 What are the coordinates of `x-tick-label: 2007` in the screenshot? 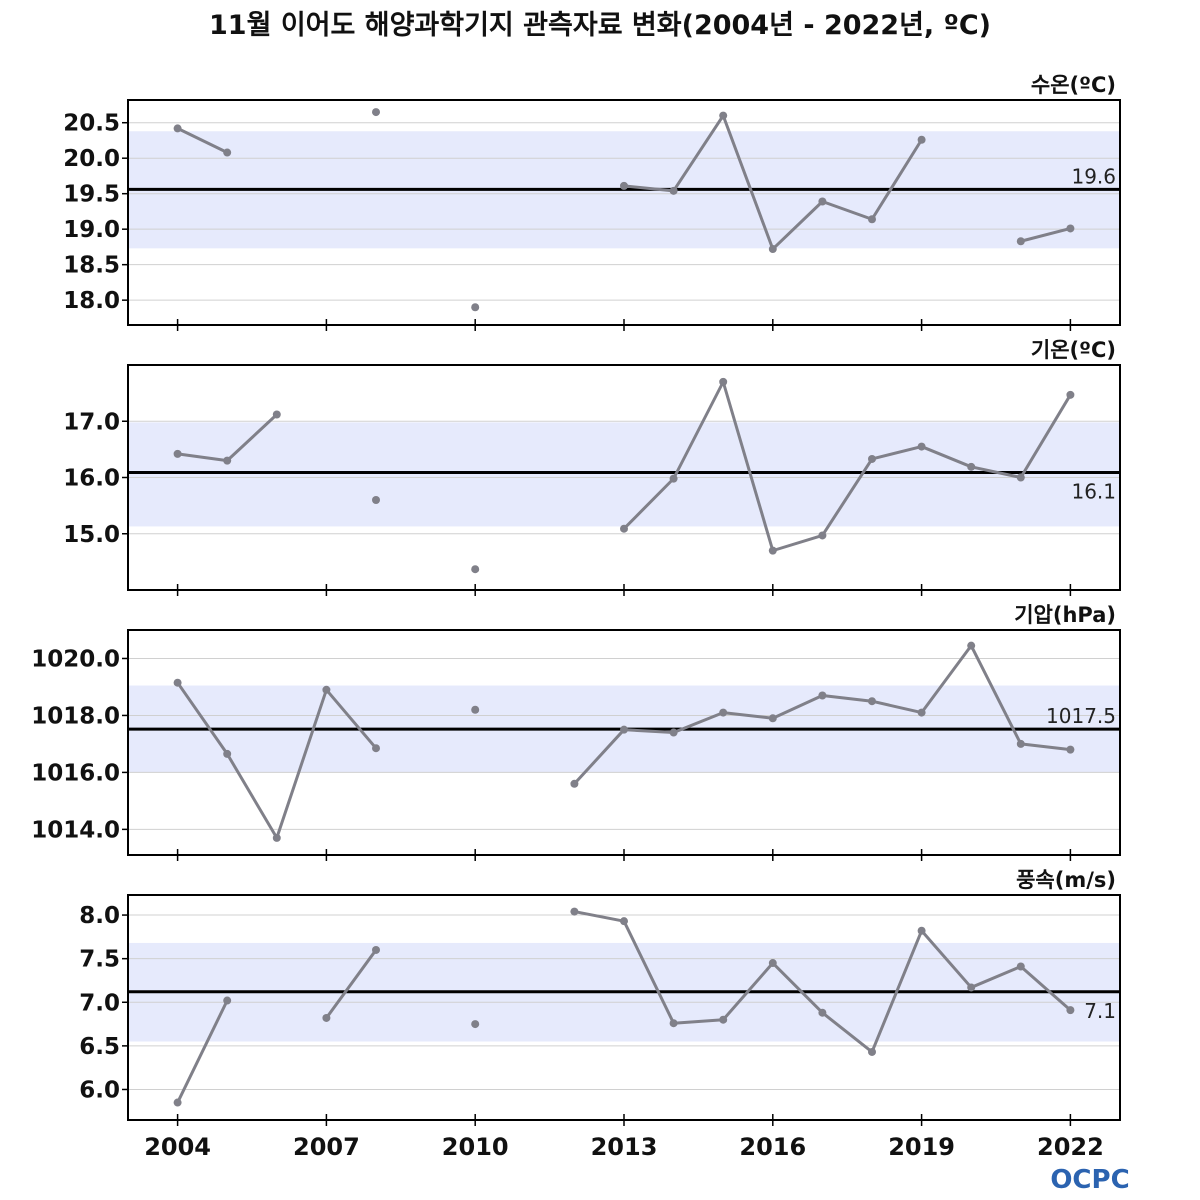 It's located at (326, 1147).